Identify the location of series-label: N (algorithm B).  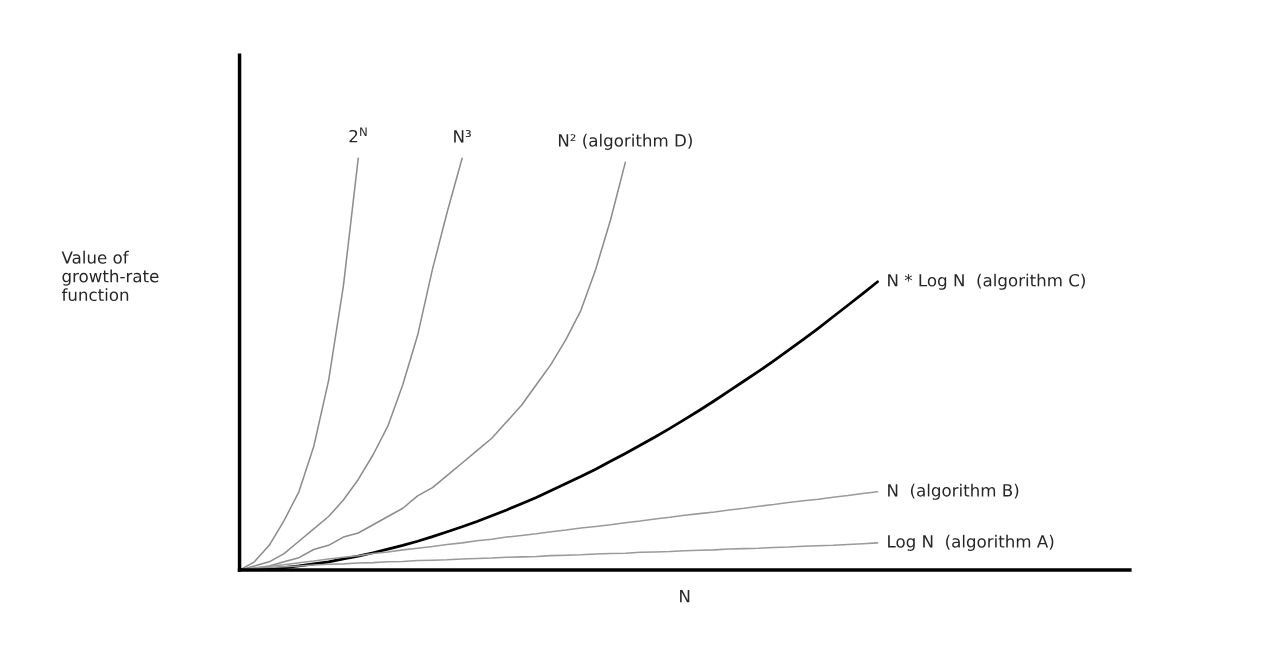
(953, 491).